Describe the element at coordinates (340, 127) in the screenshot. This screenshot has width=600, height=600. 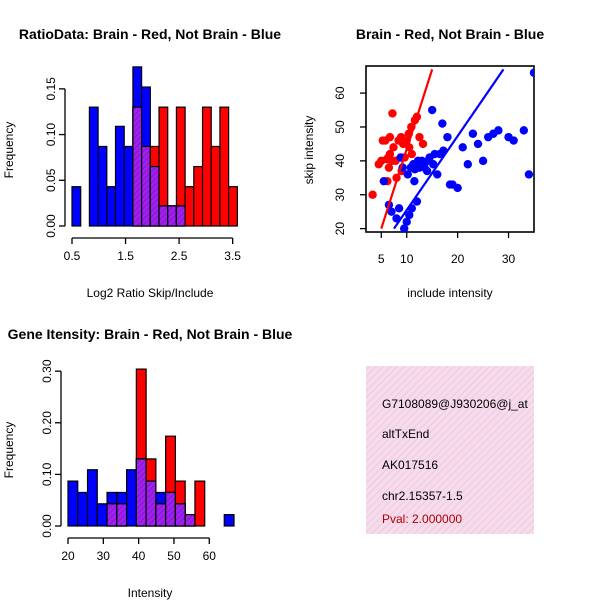
I see `scatter-y-tick-label: 50` at that location.